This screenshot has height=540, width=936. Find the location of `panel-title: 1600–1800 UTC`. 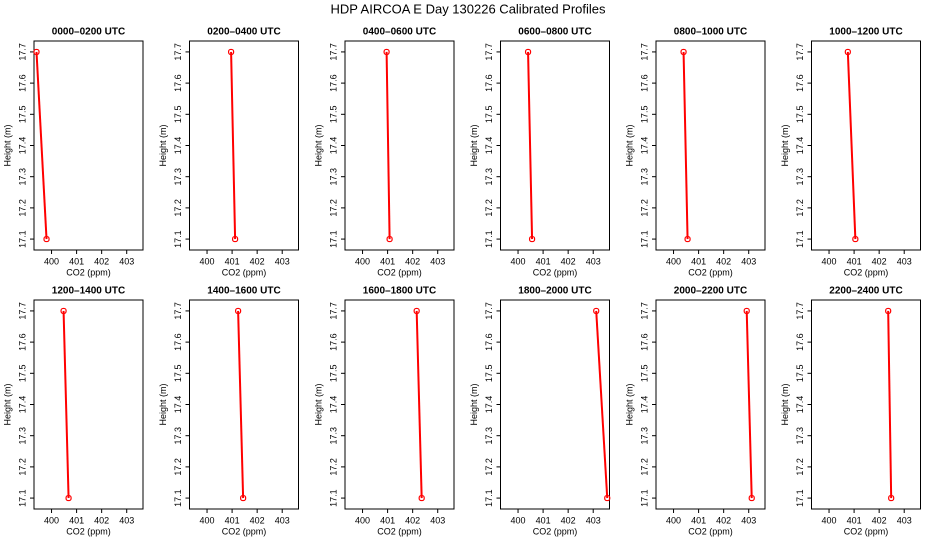

panel-title: 1600–1800 UTC is located at coordinates (399, 291).